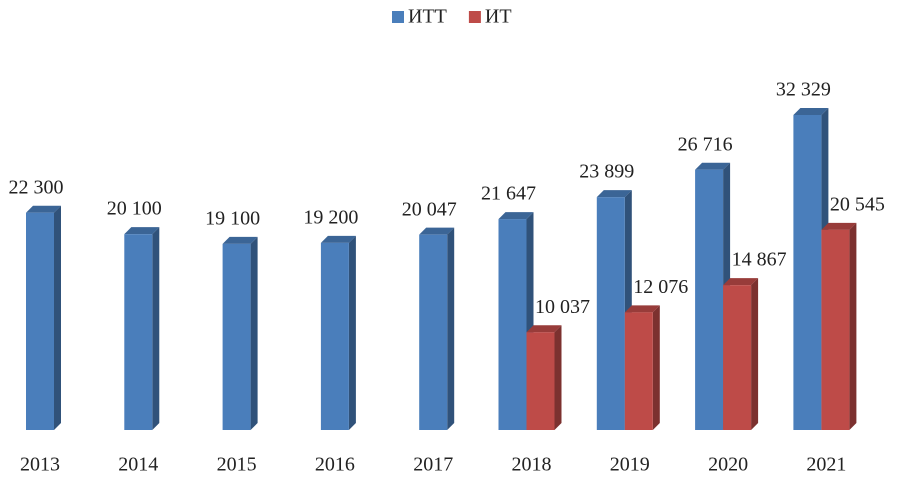 Image resolution: width=914 pixels, height=485 pixels. What do you see at coordinates (40, 465) in the screenshot?
I see `x-tick-label: 2013` at bounding box center [40, 465].